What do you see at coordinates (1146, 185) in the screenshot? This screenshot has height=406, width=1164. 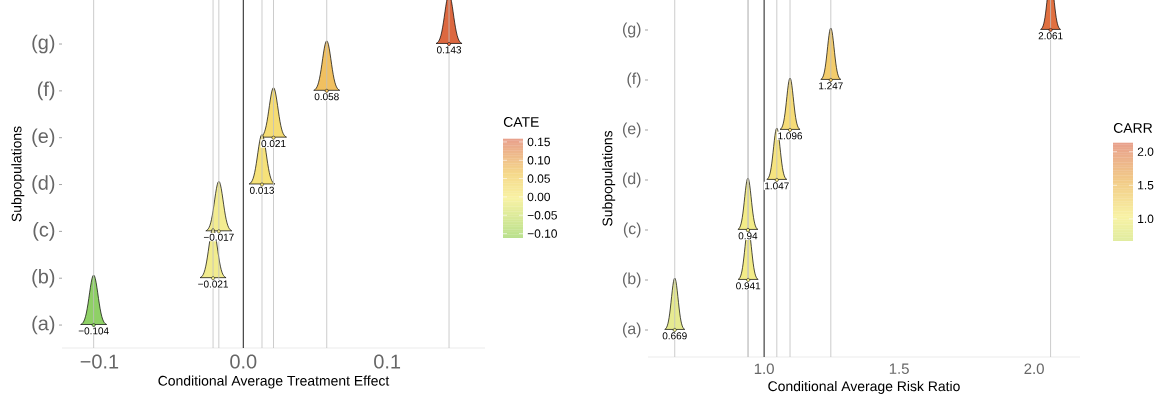 I see `color-bar-label: 1.5` at bounding box center [1146, 185].